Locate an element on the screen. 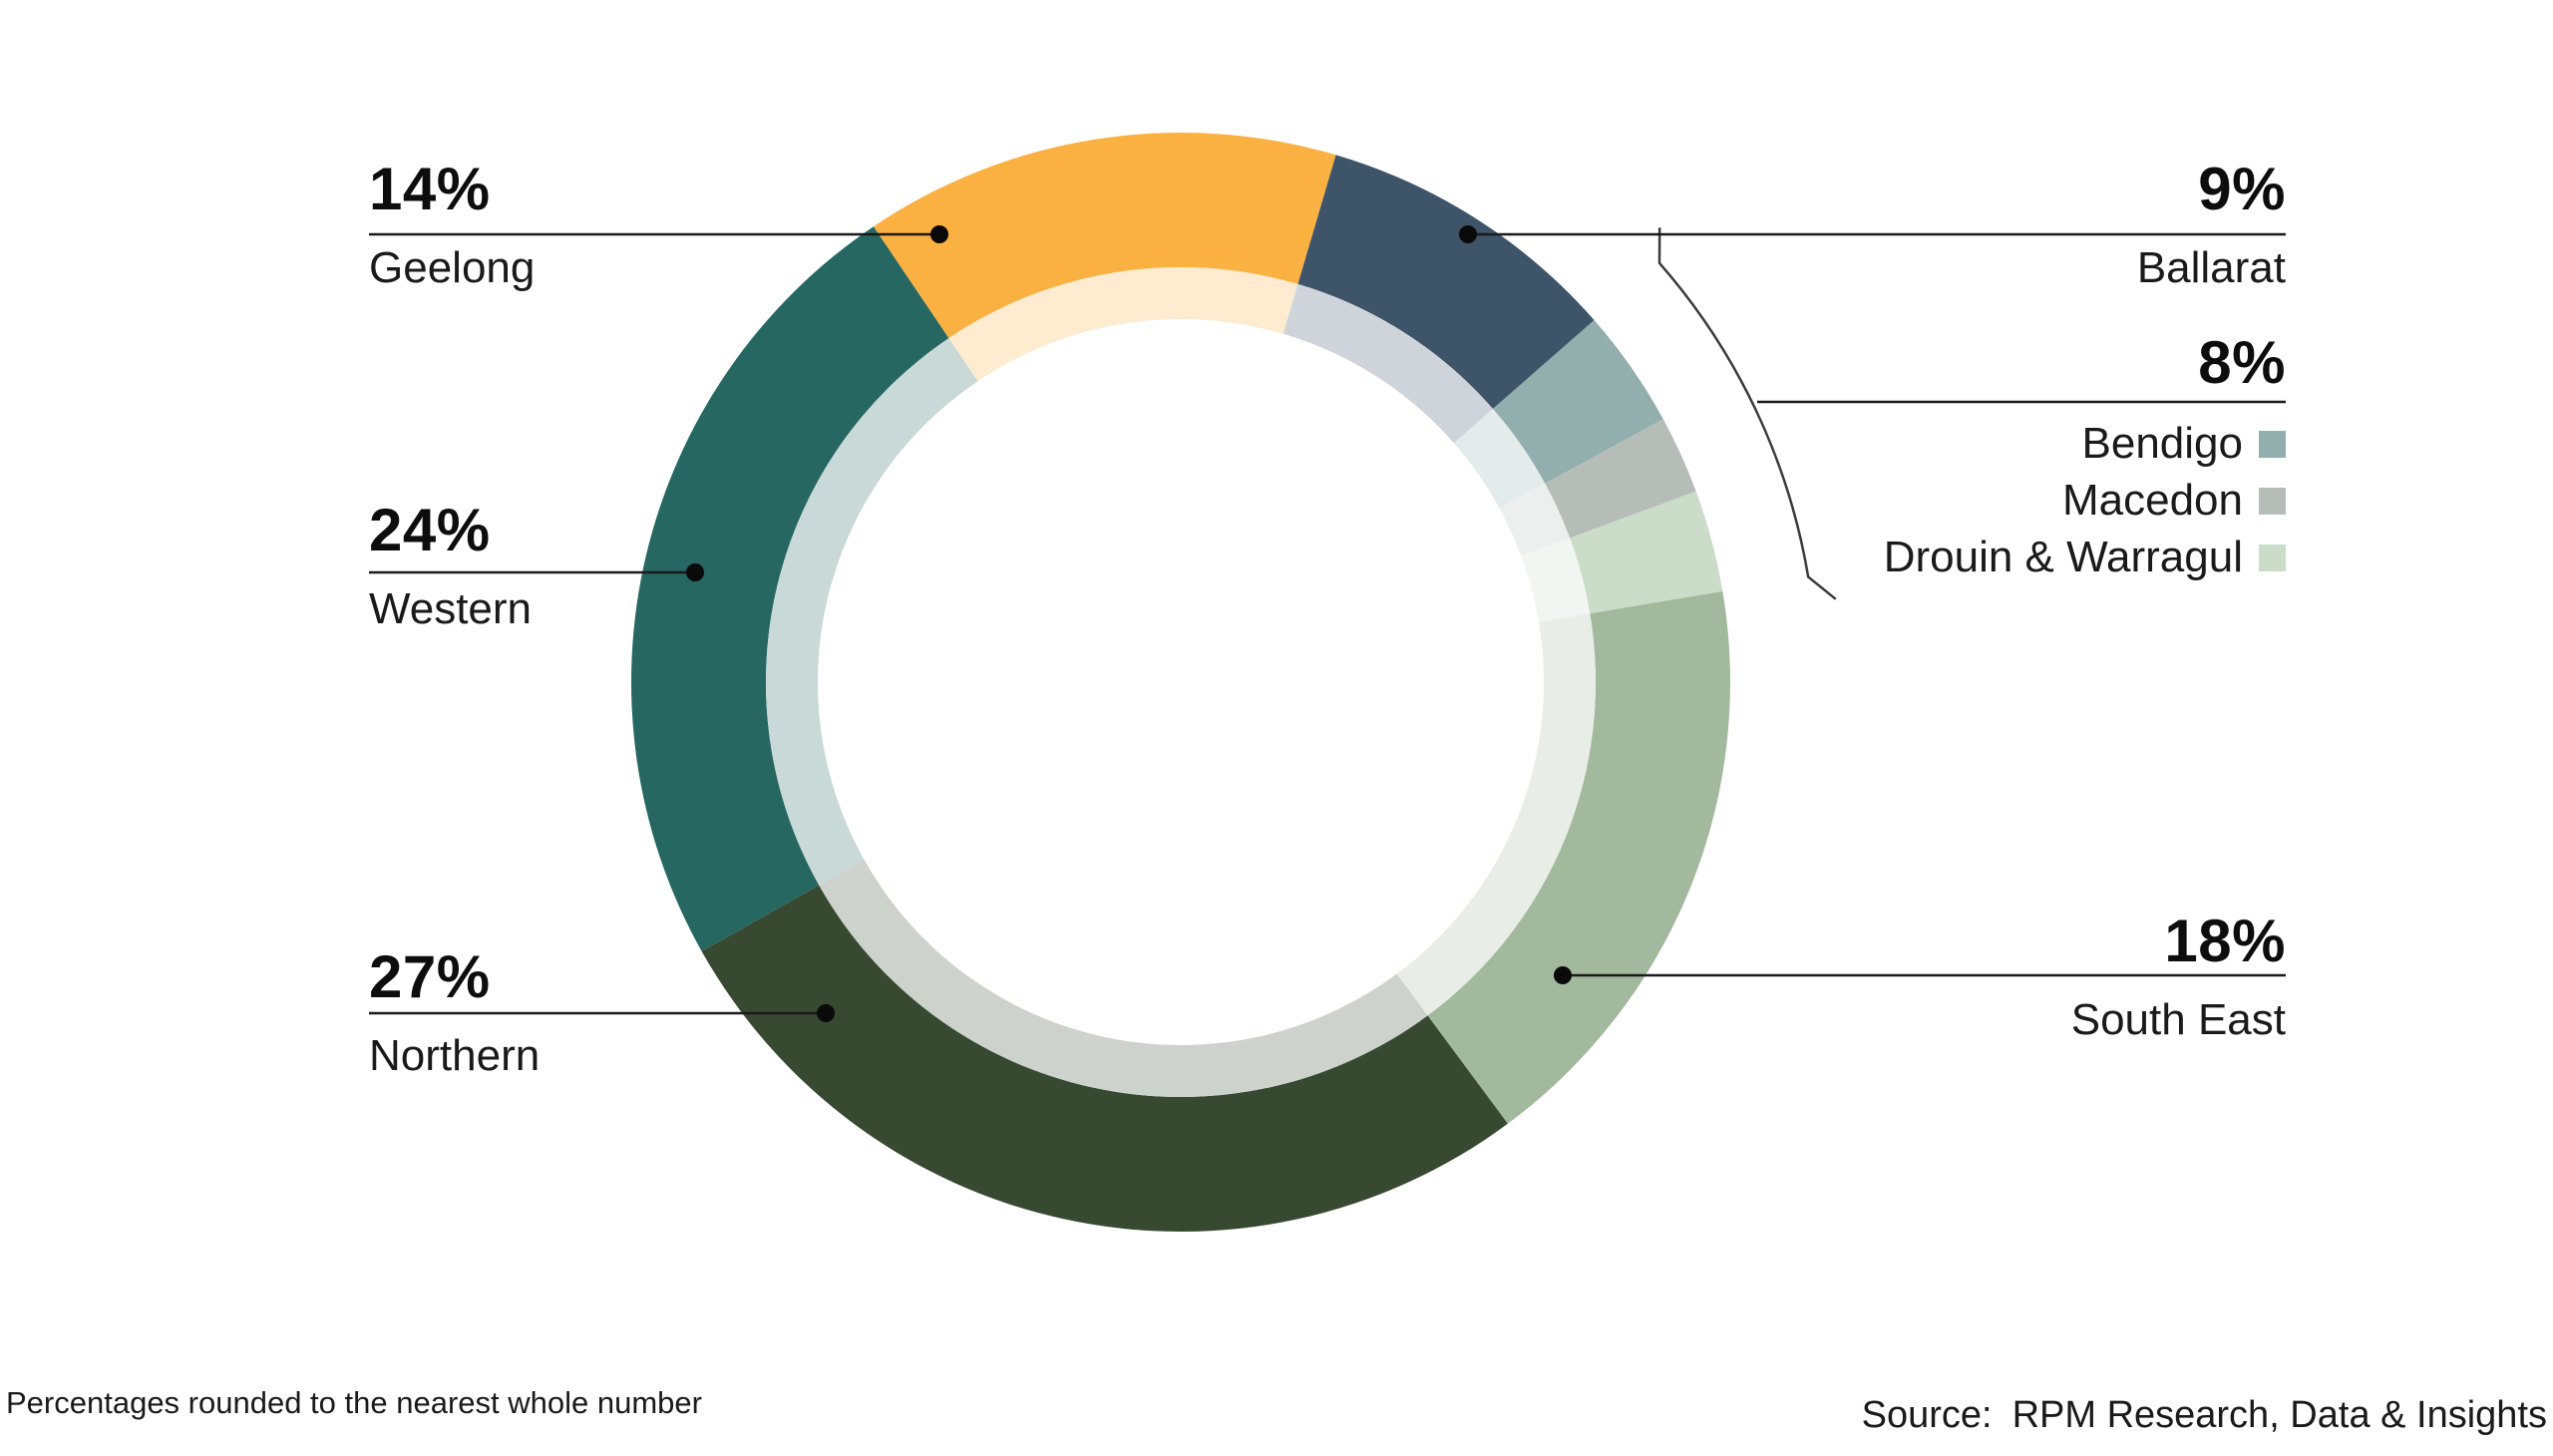 This screenshot has height=1456, width=2553. leader-dot-geelong is located at coordinates (939, 234).